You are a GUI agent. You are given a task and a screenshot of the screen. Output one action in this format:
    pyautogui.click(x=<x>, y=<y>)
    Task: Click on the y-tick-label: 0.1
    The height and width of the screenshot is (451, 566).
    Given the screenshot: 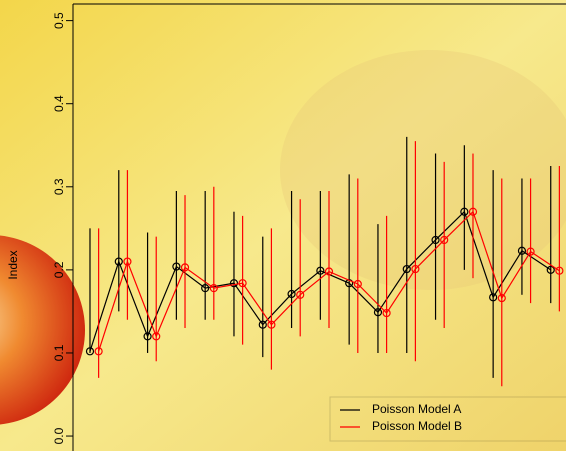 What is the action you would take?
    pyautogui.click(x=59, y=352)
    